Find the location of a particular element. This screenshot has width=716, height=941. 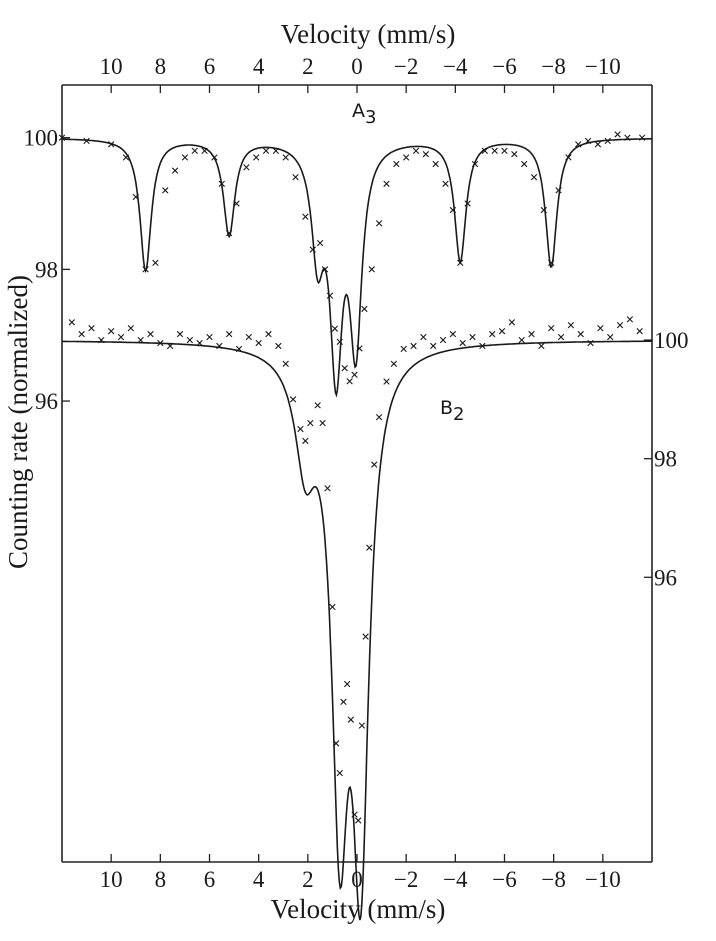

top-tick-label: 10 is located at coordinates (111, 66).